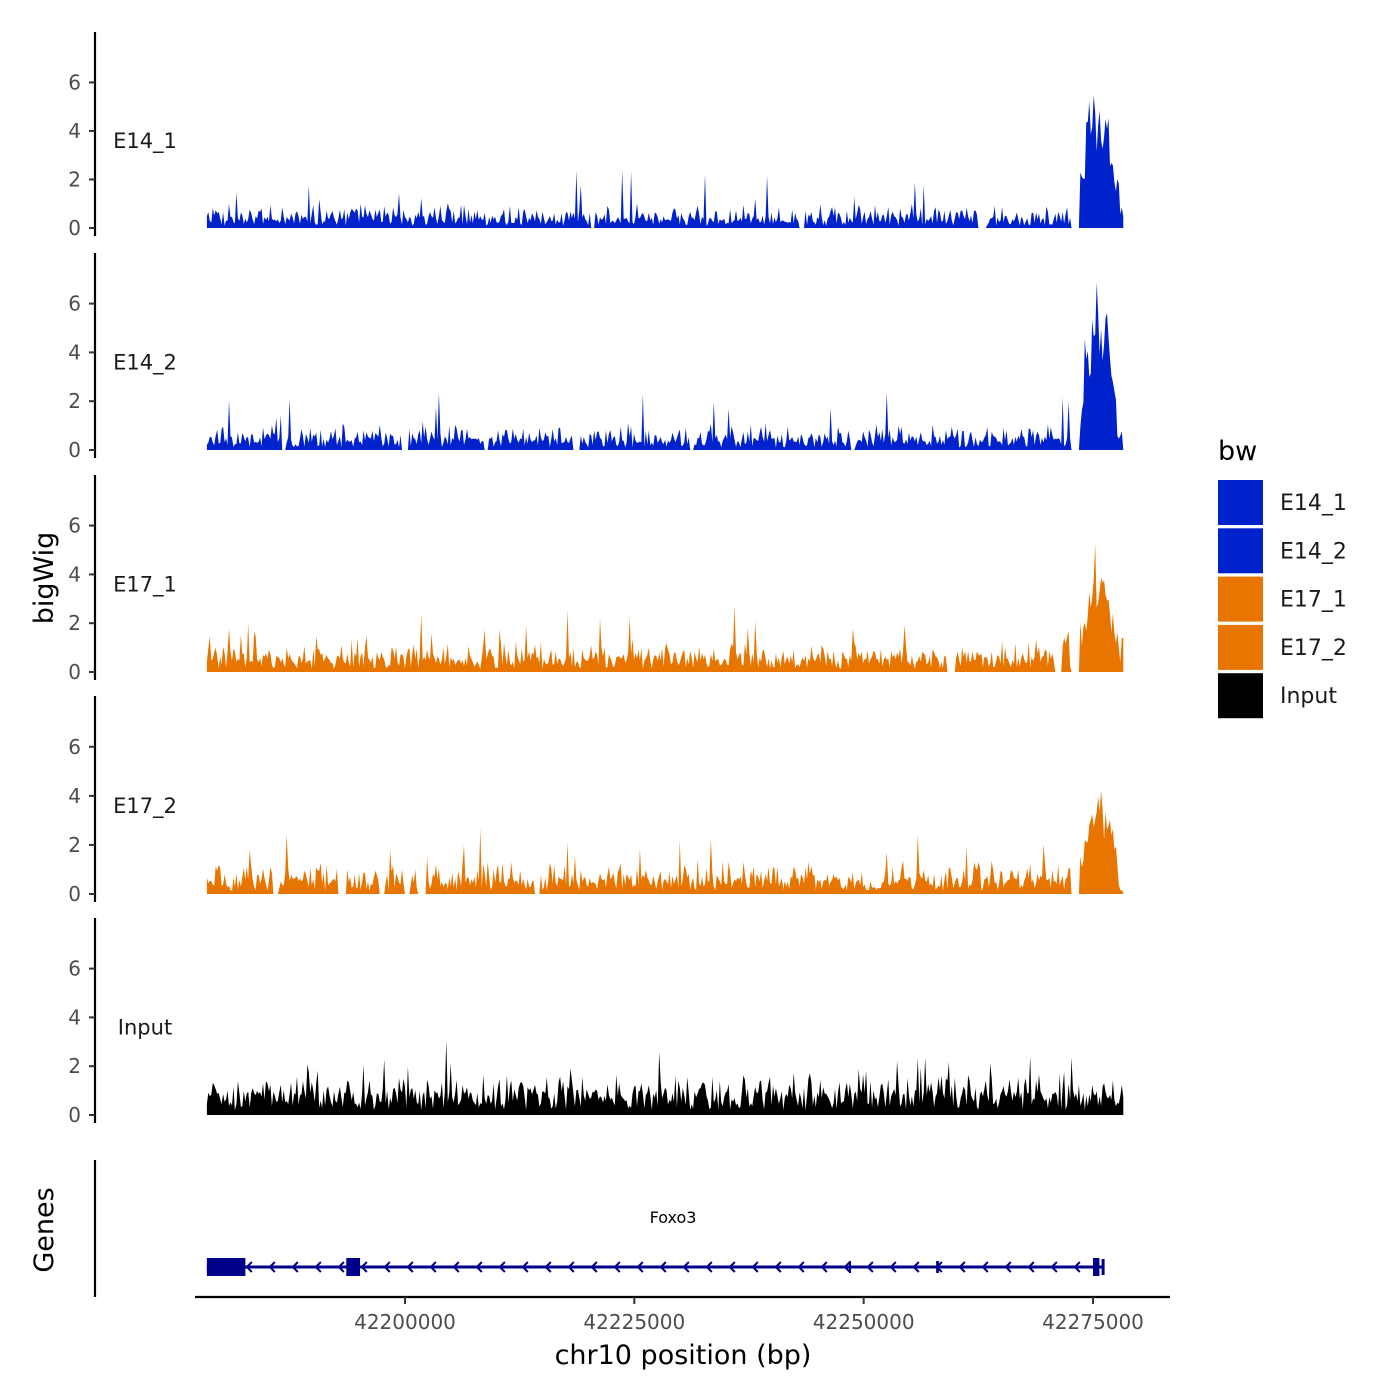 This screenshot has height=1400, width=1400. Describe the element at coordinates (864, 1322) in the screenshot. I see `x-tick-label: 42250000` at that location.